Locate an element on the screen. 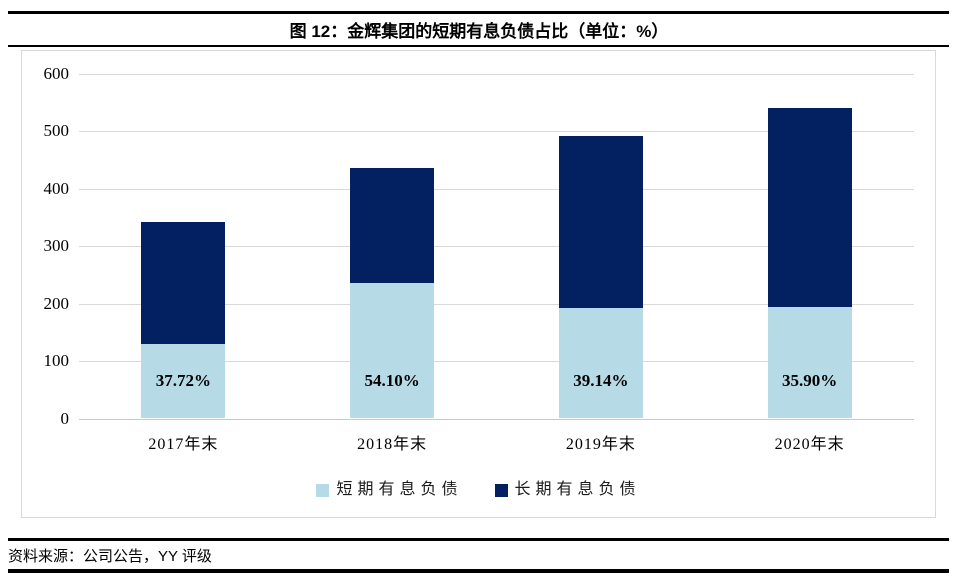  bar-percent-label: 35.90% is located at coordinates (810, 380).